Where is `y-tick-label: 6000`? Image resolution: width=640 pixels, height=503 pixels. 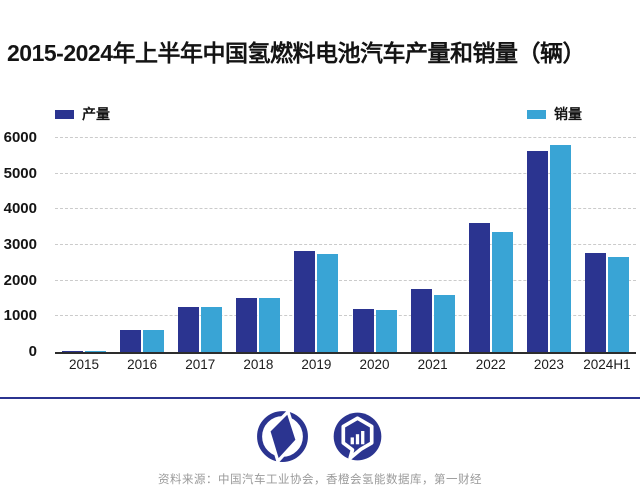 y-tick-label: 6000 is located at coordinates (20, 137).